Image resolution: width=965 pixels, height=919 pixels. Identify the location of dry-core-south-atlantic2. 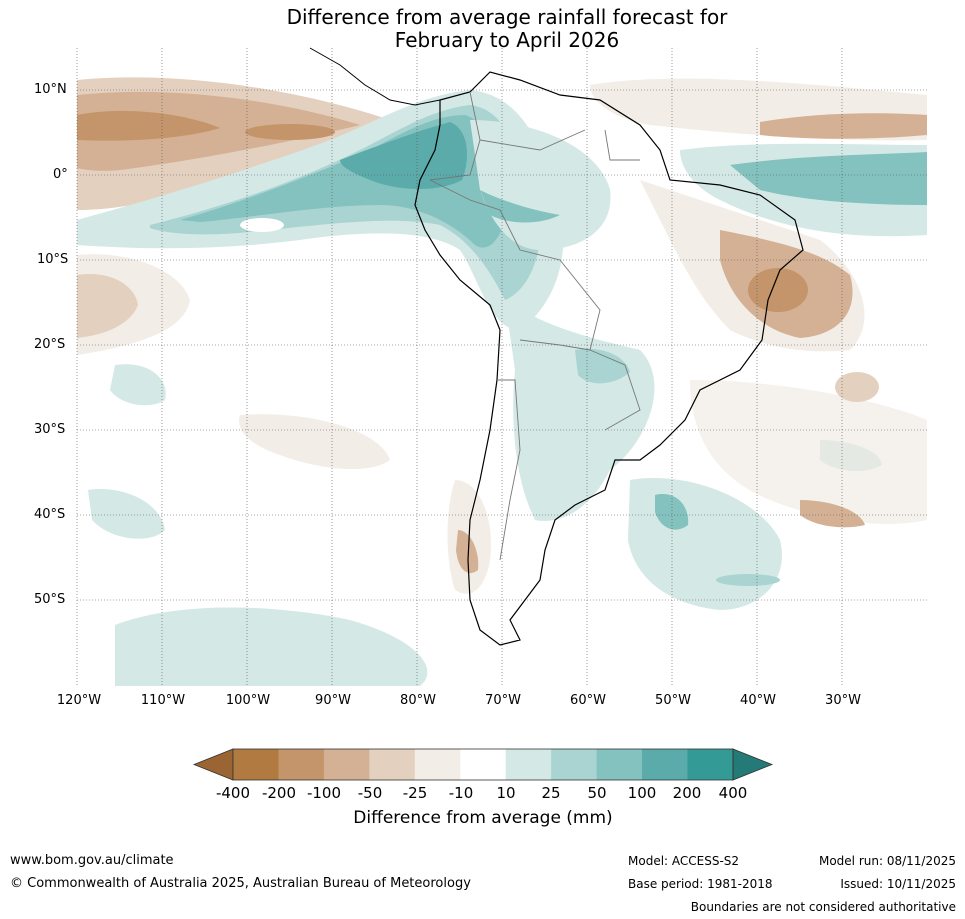
(832, 514).